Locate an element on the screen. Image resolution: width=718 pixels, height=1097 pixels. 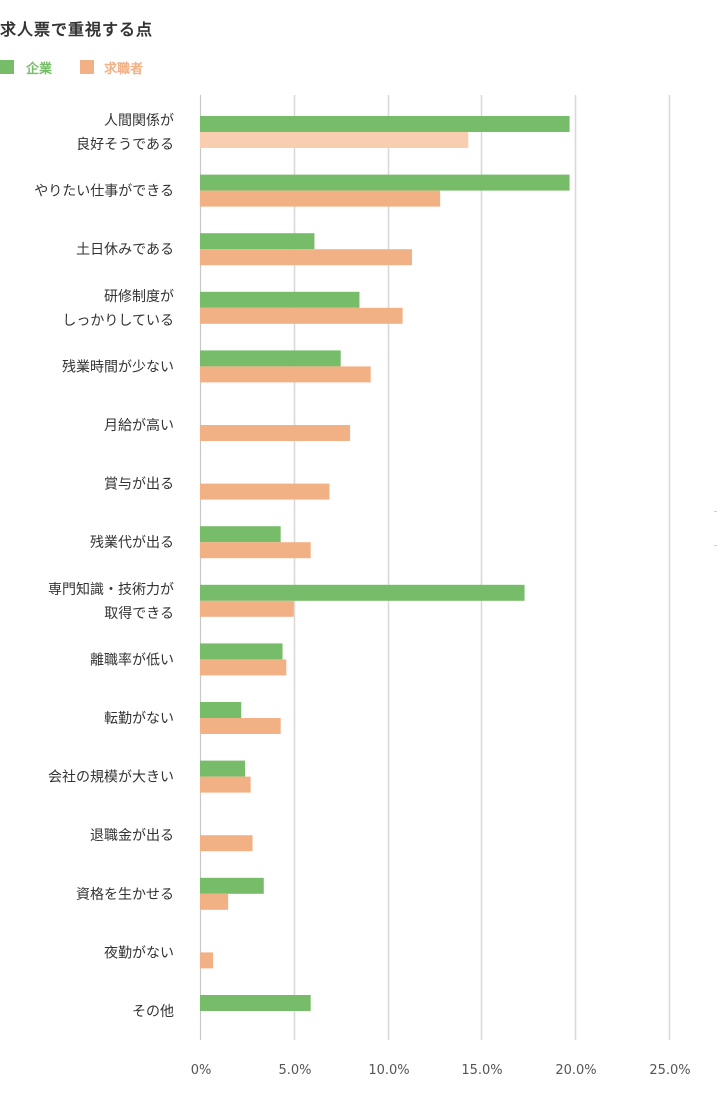
legend-label-company: 企業 is located at coordinates (39, 69).